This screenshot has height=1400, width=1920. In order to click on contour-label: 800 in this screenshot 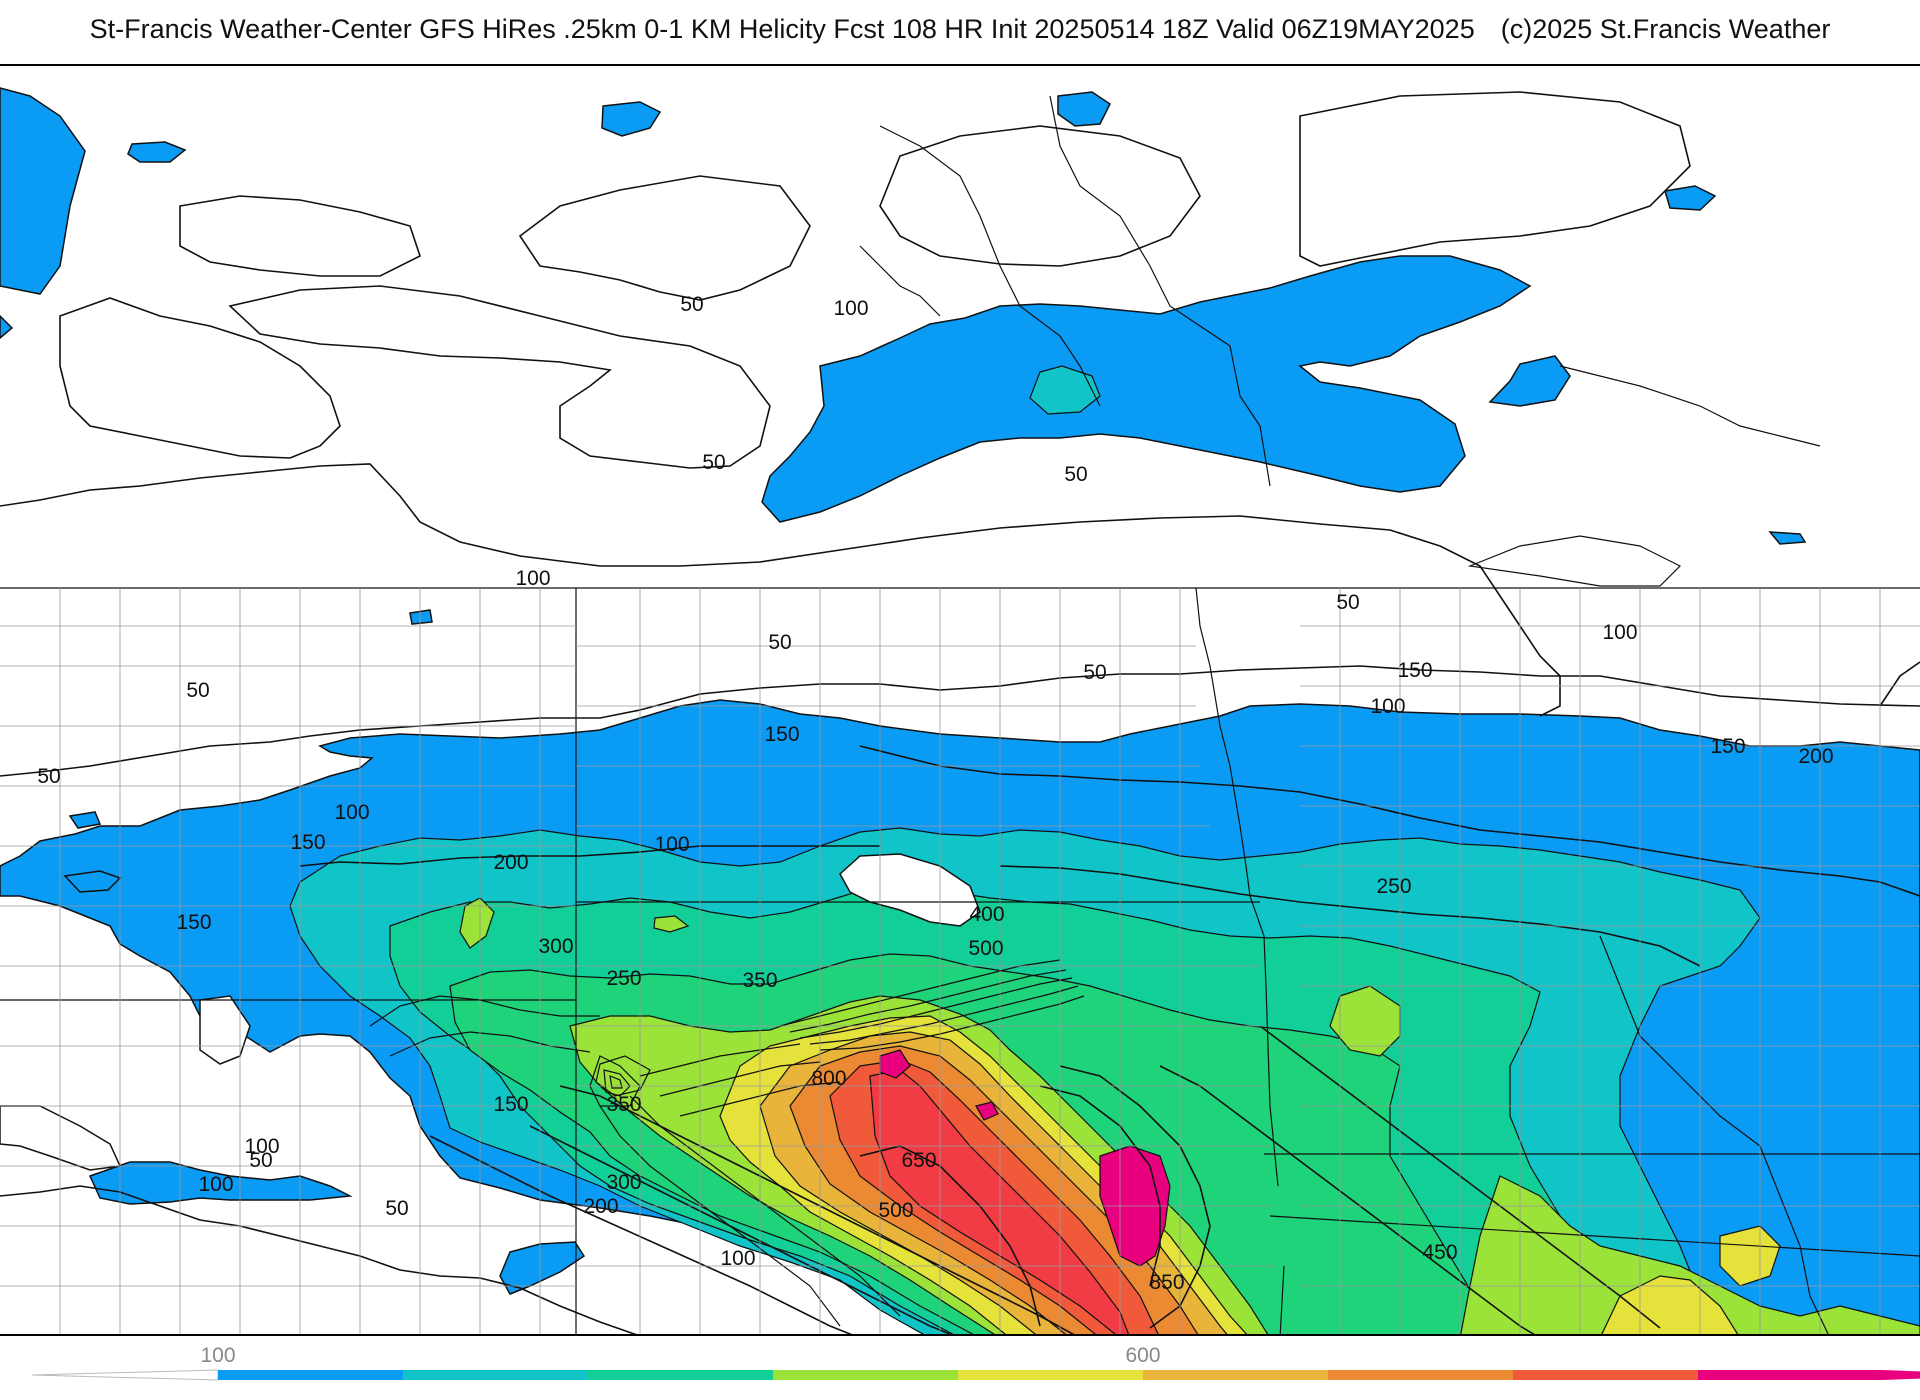, I will do `click(828, 1078)`.